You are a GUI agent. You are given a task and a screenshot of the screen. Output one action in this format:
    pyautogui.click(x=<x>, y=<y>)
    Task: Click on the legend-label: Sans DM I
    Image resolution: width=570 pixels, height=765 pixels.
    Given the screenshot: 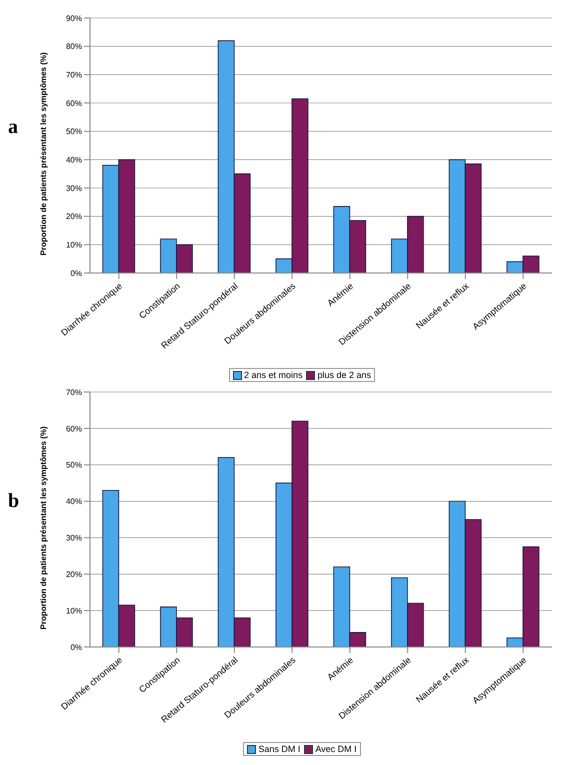 What is the action you would take?
    pyautogui.click(x=278, y=749)
    